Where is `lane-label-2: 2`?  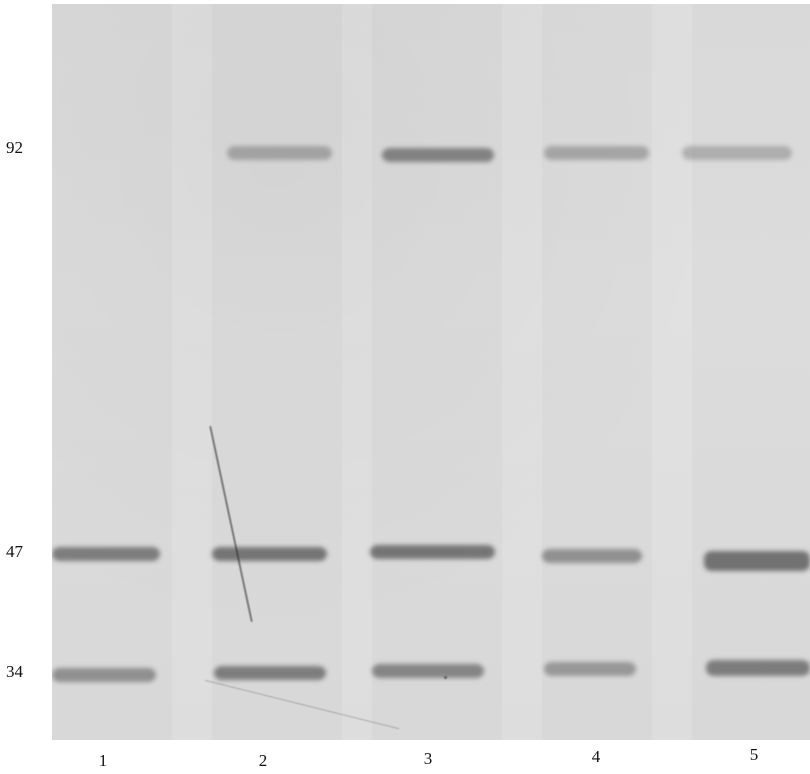
lane-label-2: 2 is located at coordinates (263, 760).